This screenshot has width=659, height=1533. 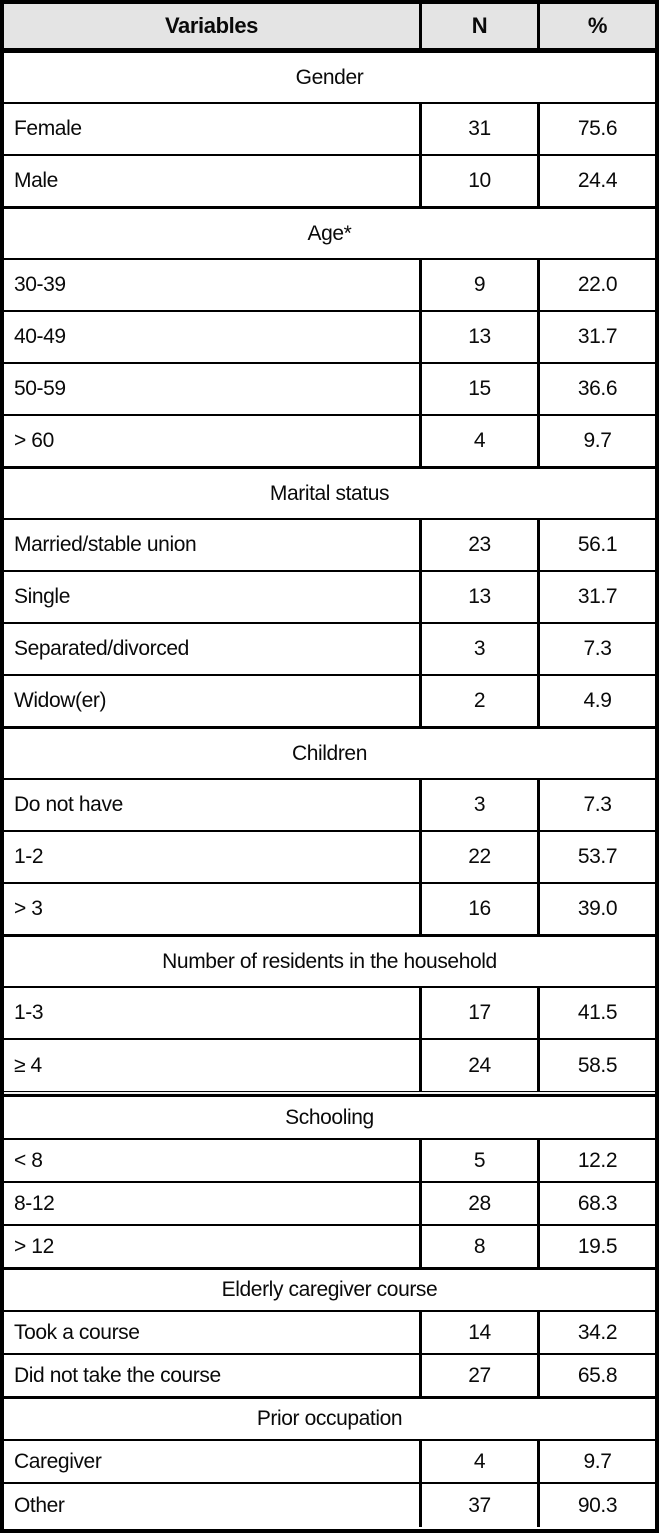 I want to click on variable-cell: Did not take the course, so click(x=213, y=1375).